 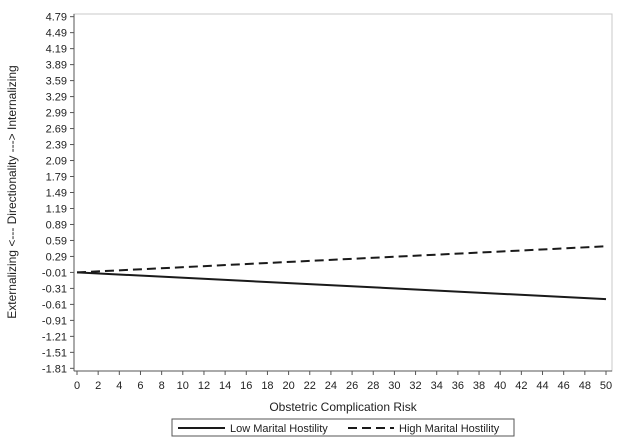 What do you see at coordinates (267, 386) in the screenshot?
I see `x-tick-label: 18` at bounding box center [267, 386].